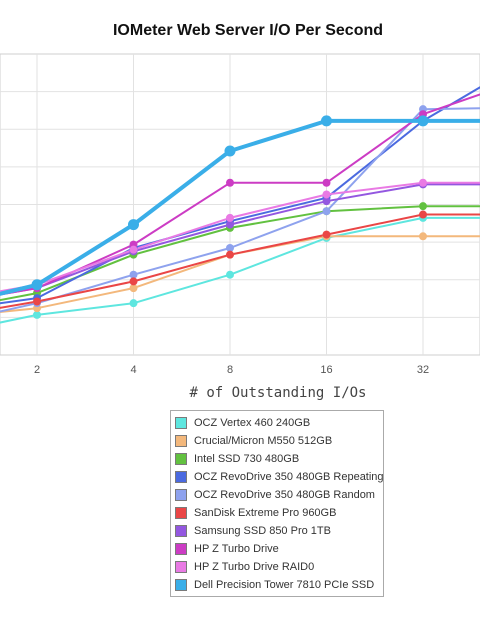 Image resolution: width=480 pixels, height=621 pixels. I want to click on legend-item: Dell Precision Tower 7810 PCIe SSD, so click(279, 585).